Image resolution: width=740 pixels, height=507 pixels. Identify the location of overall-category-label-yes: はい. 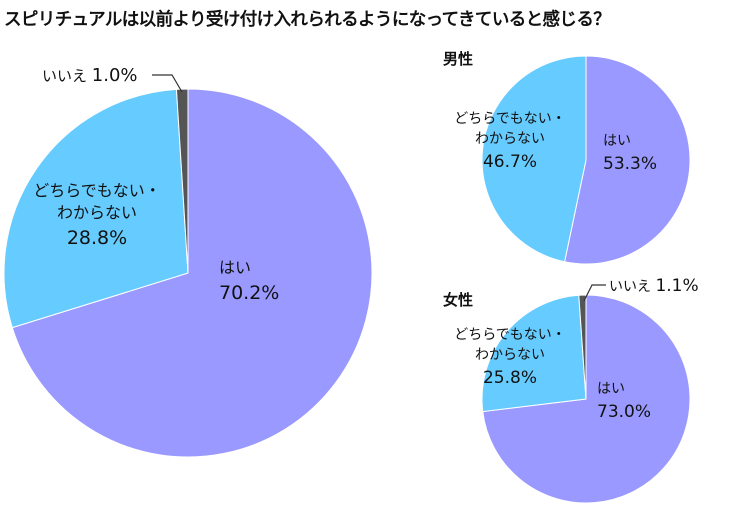
(235, 267).